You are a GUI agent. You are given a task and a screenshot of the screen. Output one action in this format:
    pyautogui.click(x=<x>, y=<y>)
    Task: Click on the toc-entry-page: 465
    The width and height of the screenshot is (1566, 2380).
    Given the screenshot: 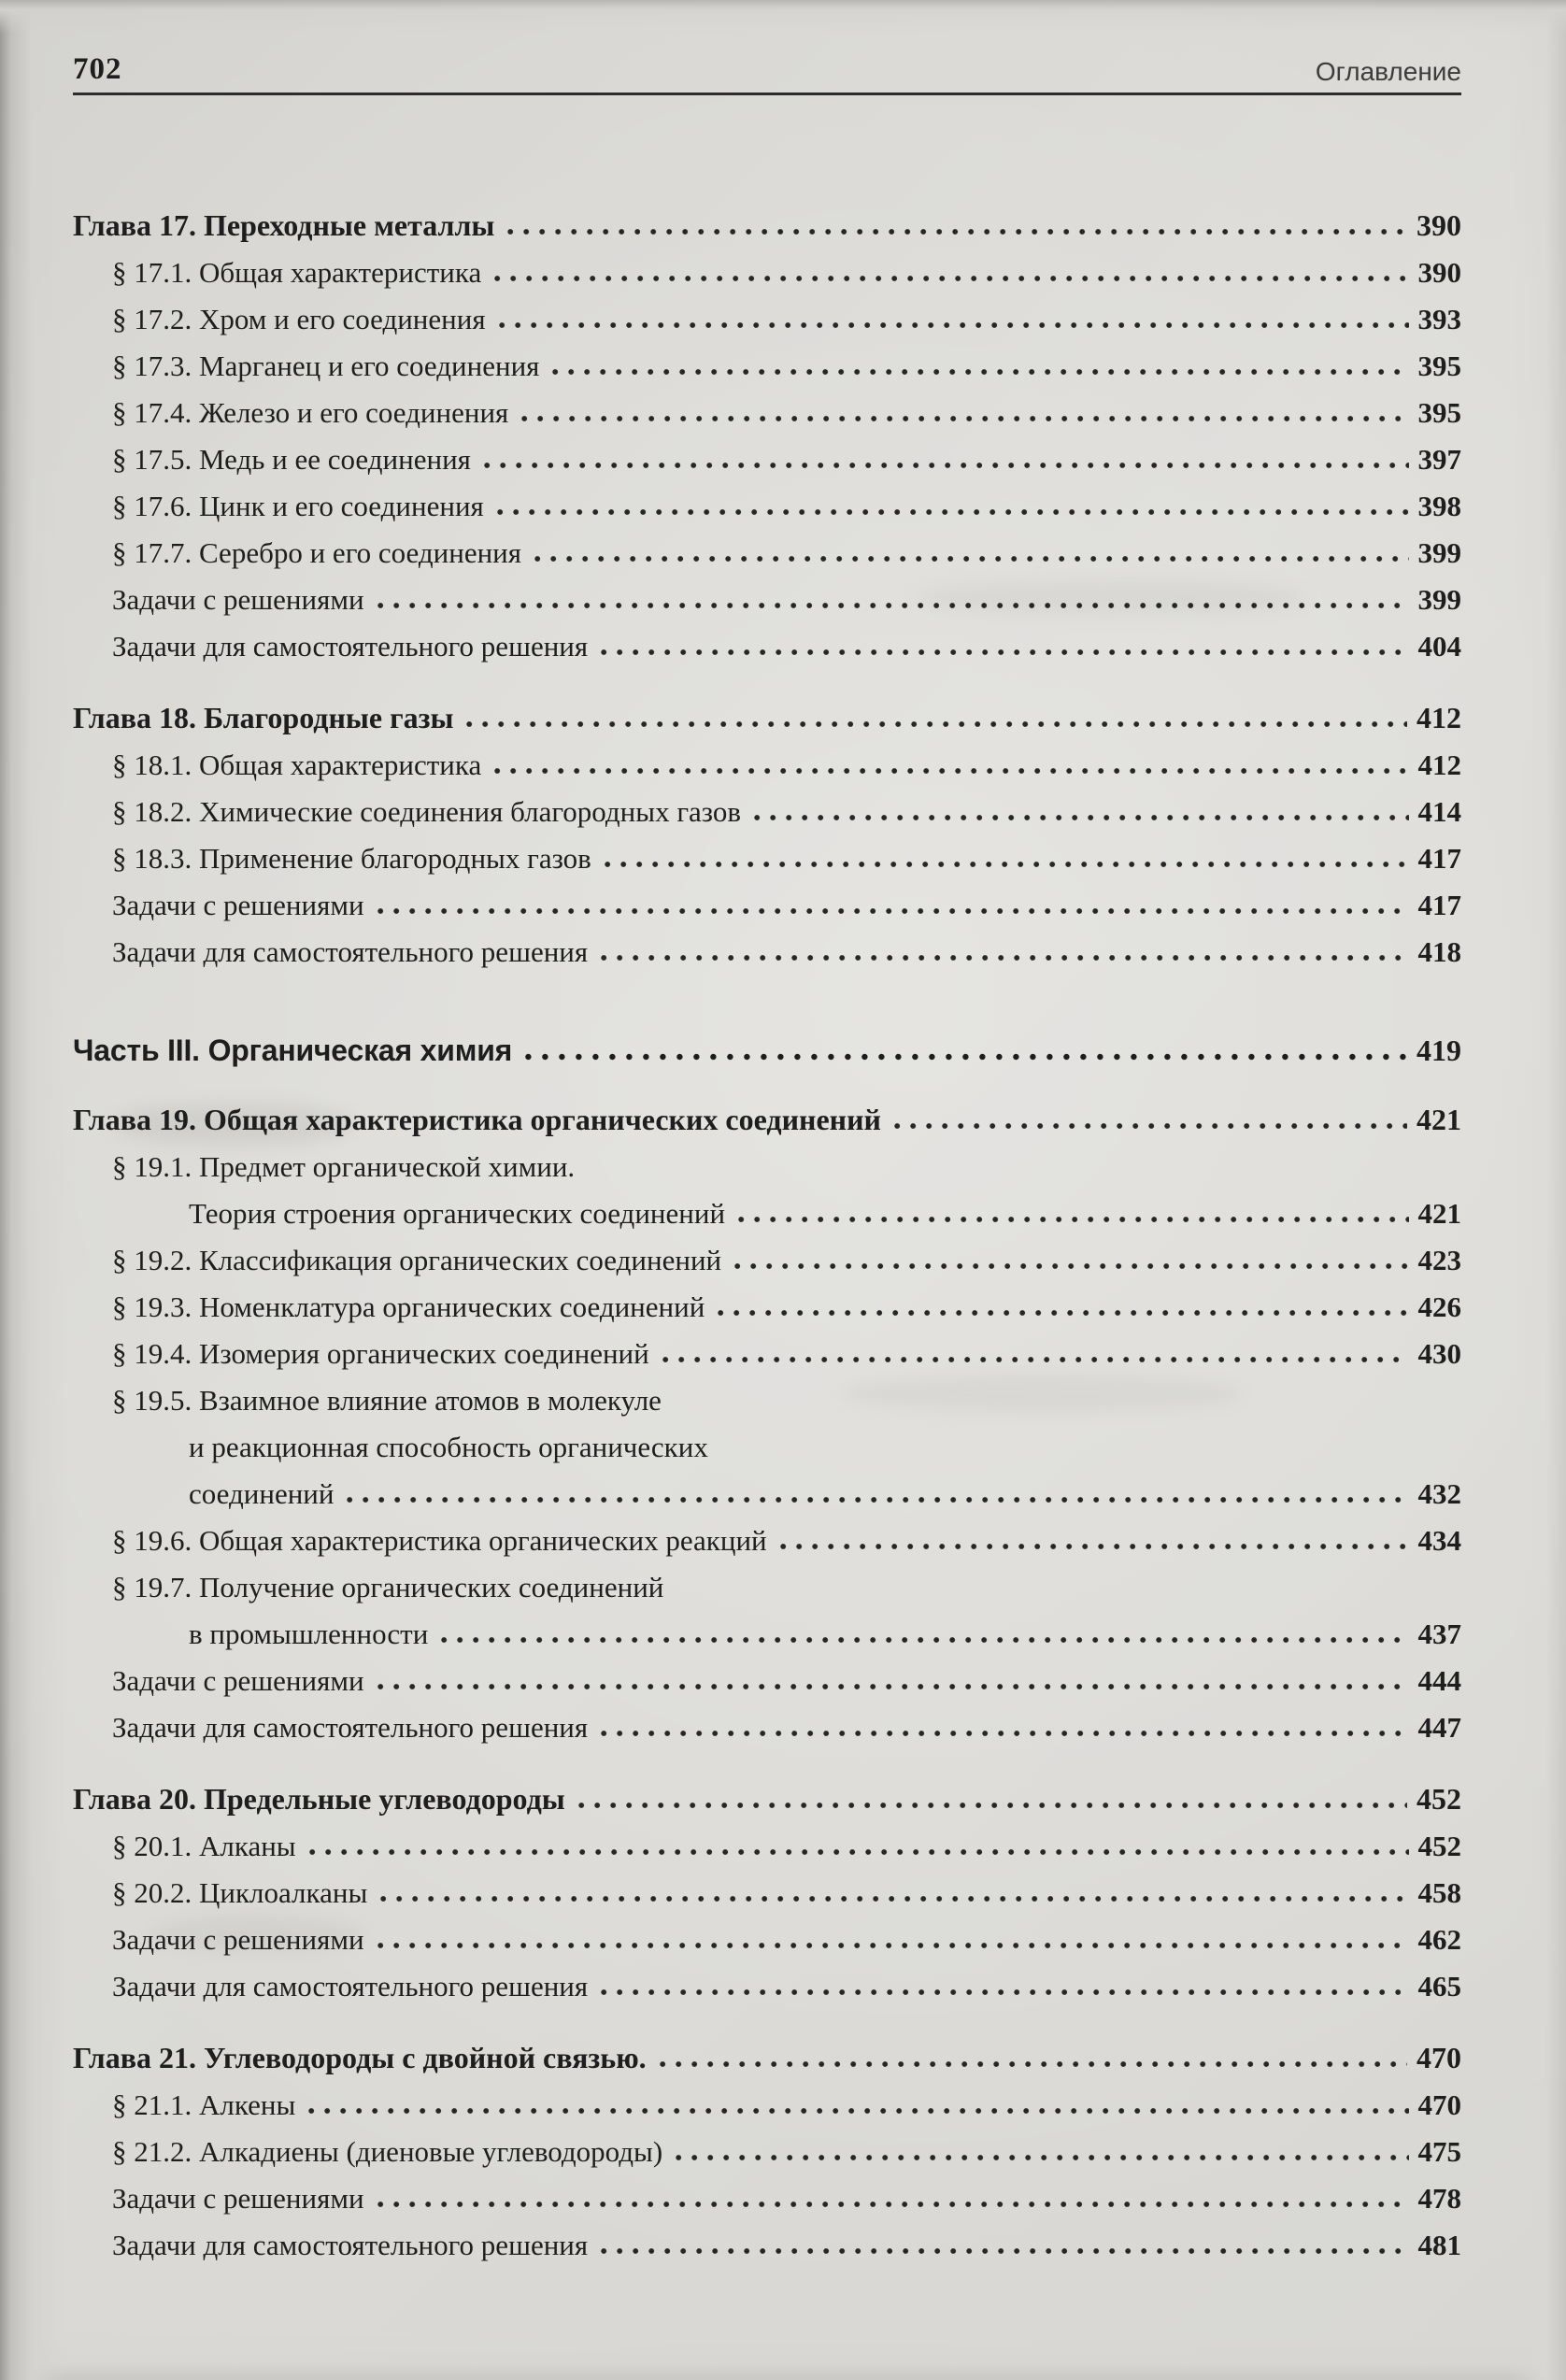 What is the action you would take?
    pyautogui.click(x=1439, y=1986)
    